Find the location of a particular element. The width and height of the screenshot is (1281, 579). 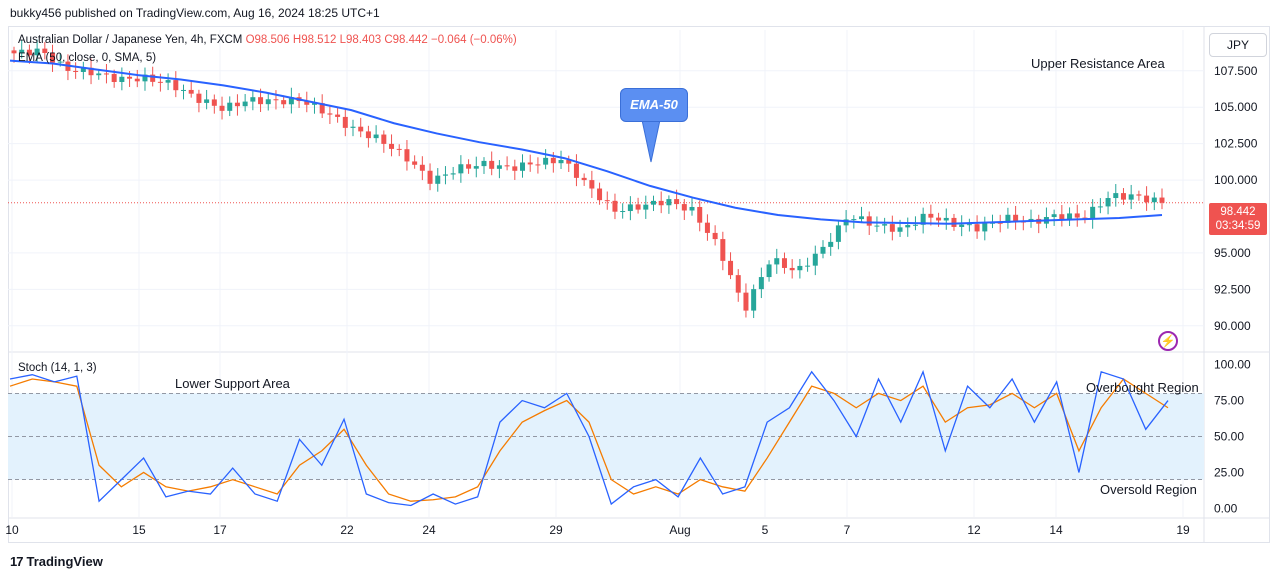

x-tick-label: 7 is located at coordinates (847, 530).